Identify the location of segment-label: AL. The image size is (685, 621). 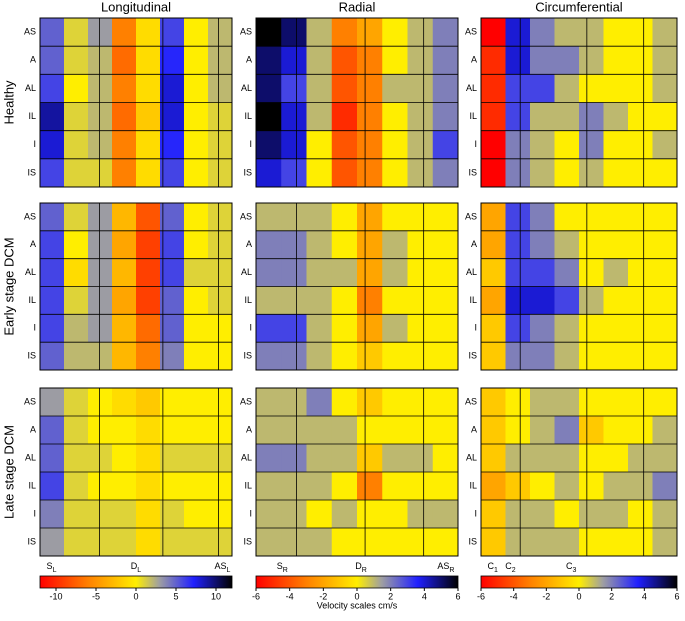
(246, 272).